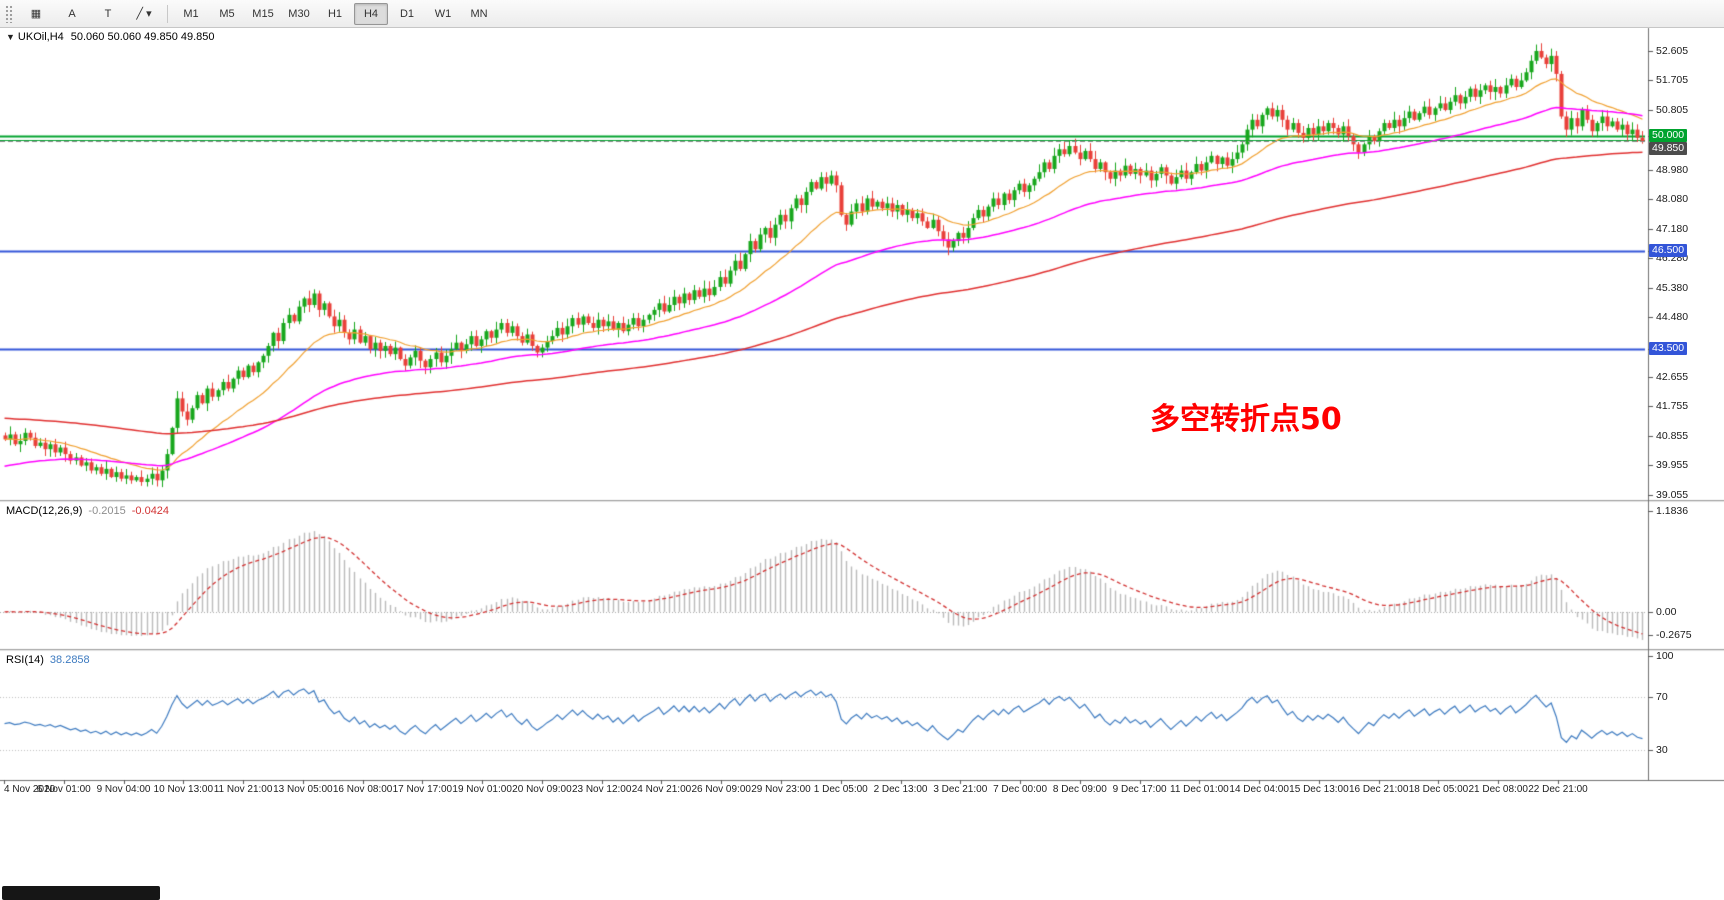 Image resolution: width=1724 pixels, height=900 pixels. Describe the element at coordinates (36, 14) in the screenshot. I see `chart-grid-button: ▦` at that location.